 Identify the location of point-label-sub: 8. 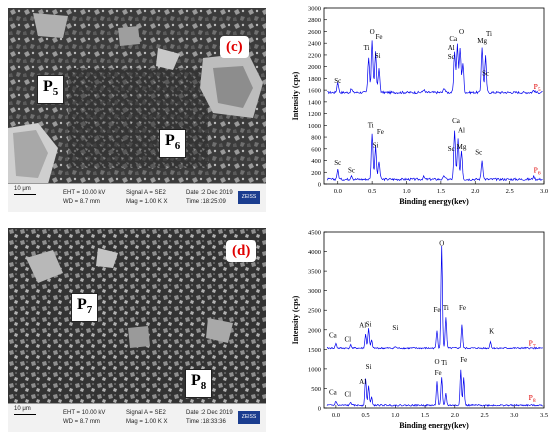
(203, 386).